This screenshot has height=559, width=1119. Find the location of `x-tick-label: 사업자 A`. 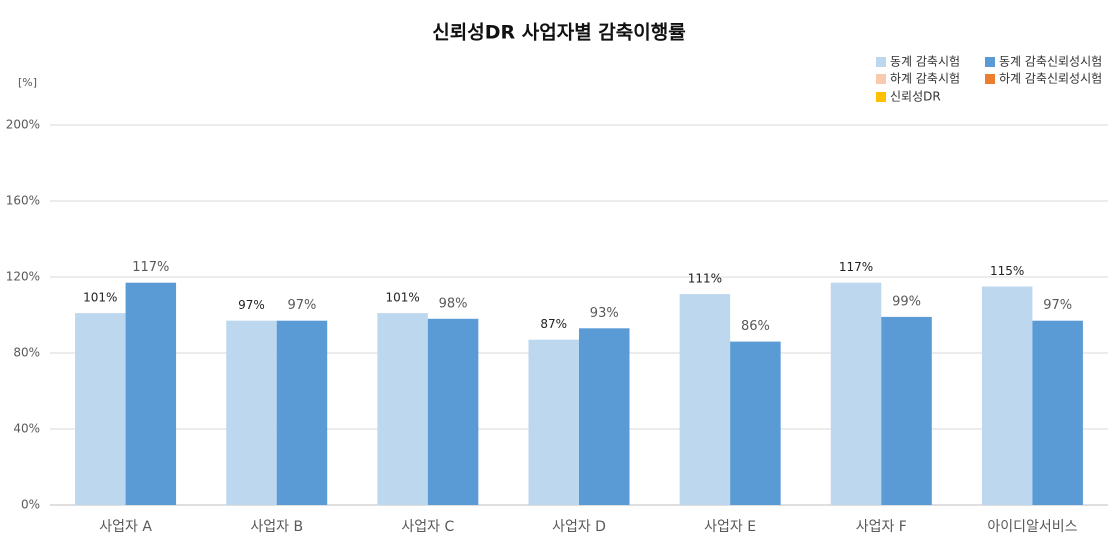

x-tick-label: 사업자 A is located at coordinates (125, 527).